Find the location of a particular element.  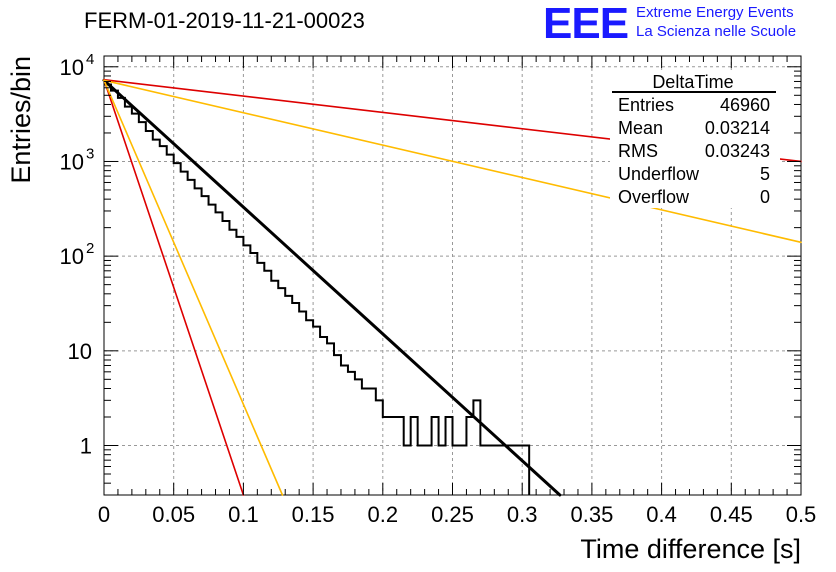

x-tick-label: 0.2 is located at coordinates (383, 514).